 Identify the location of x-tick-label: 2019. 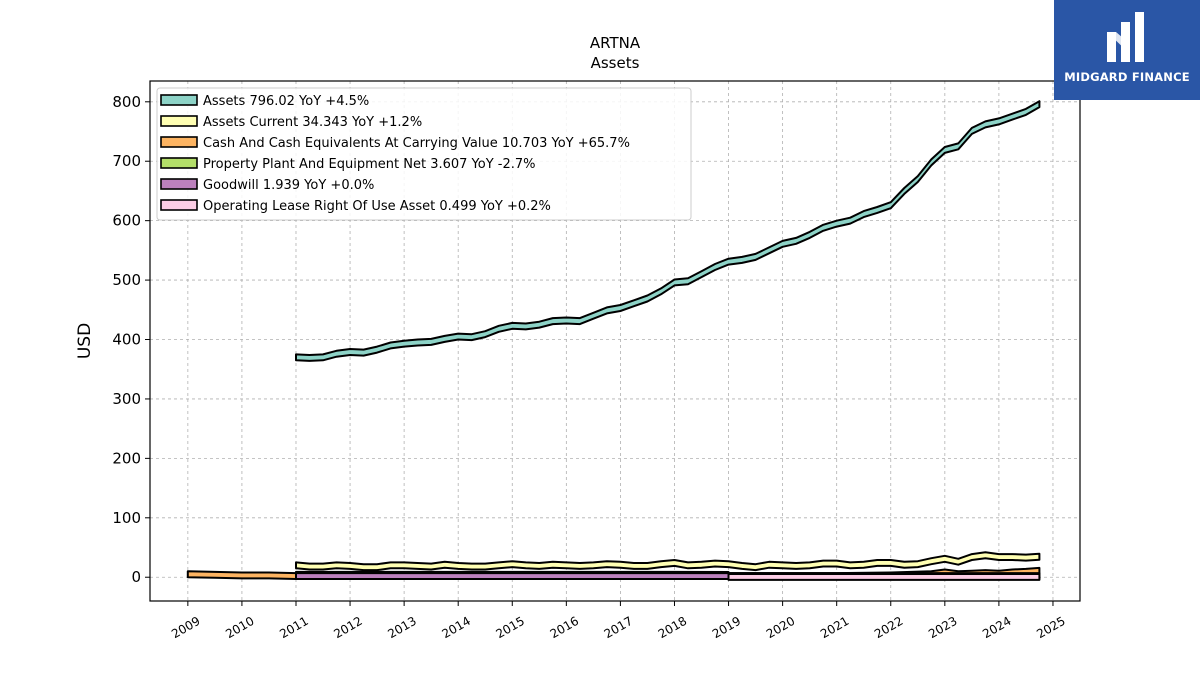
(726, 627).